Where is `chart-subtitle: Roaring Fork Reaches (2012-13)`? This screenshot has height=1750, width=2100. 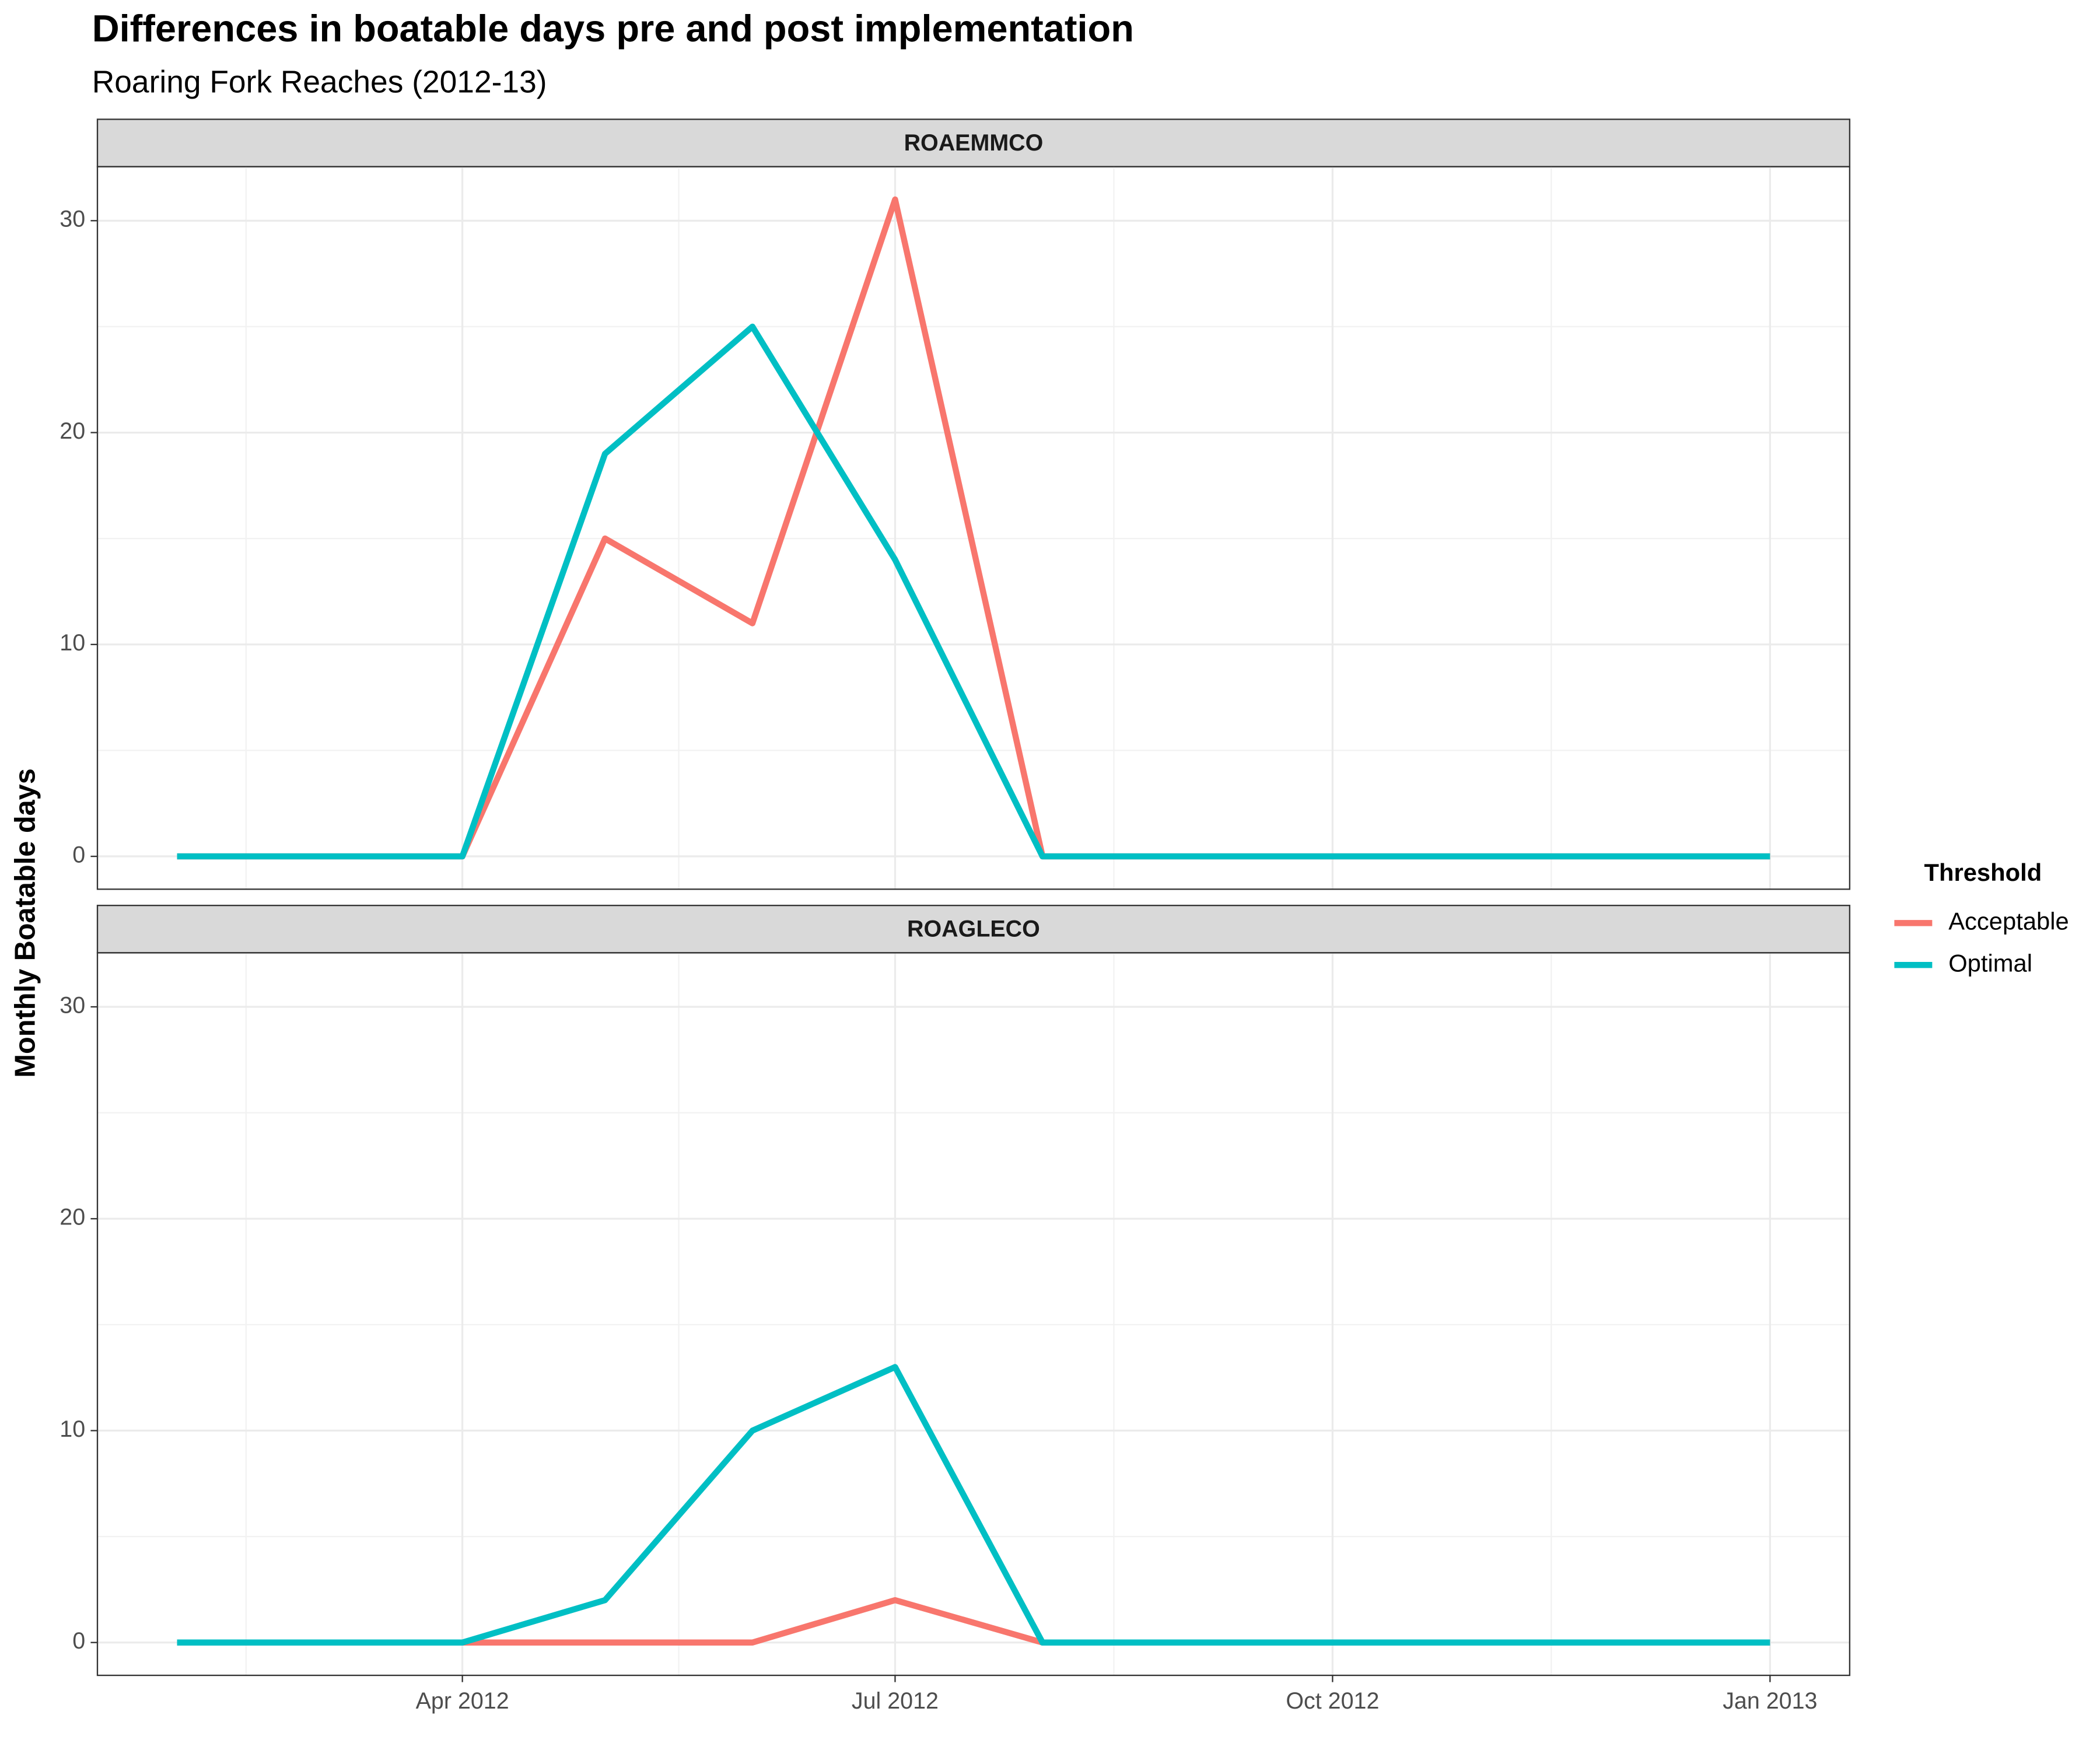
chart-subtitle: Roaring Fork Reaches (2012-13) is located at coordinates (319, 82).